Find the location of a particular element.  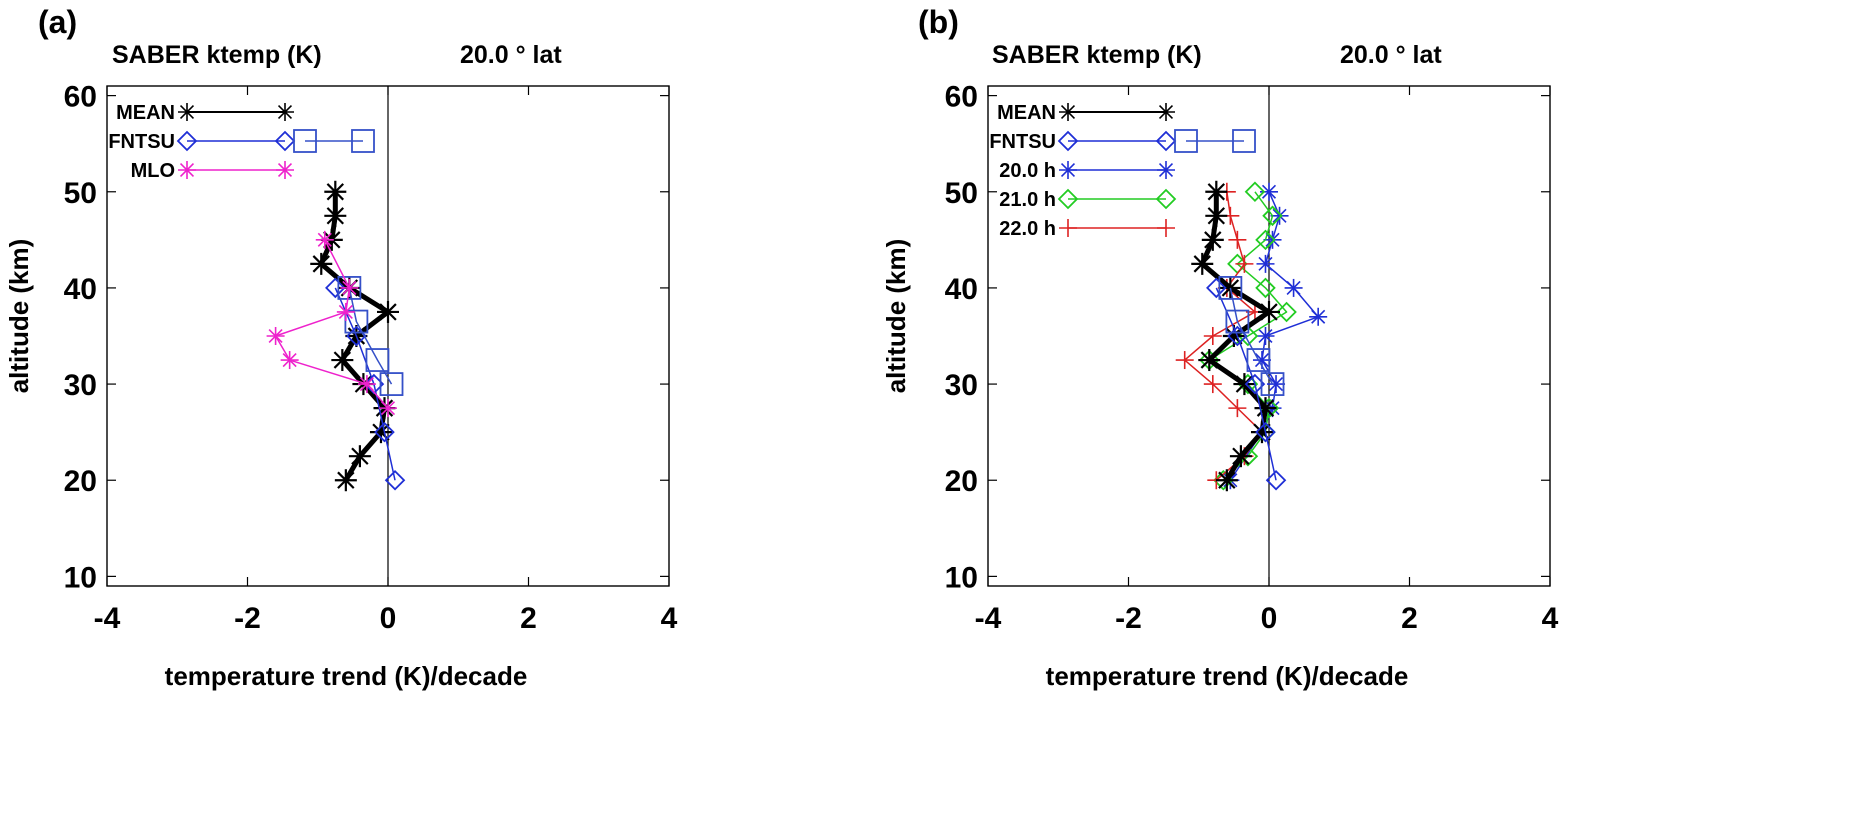

y-axis-label: altitude (km) is located at coordinates (19, 316).